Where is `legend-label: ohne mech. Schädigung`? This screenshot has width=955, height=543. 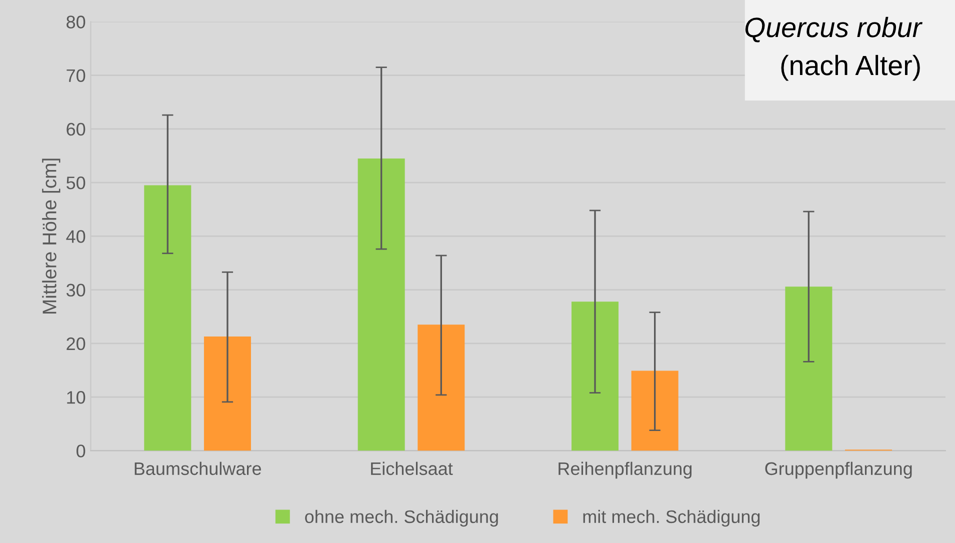
legend-label: ohne mech. Schädigung is located at coordinates (401, 518).